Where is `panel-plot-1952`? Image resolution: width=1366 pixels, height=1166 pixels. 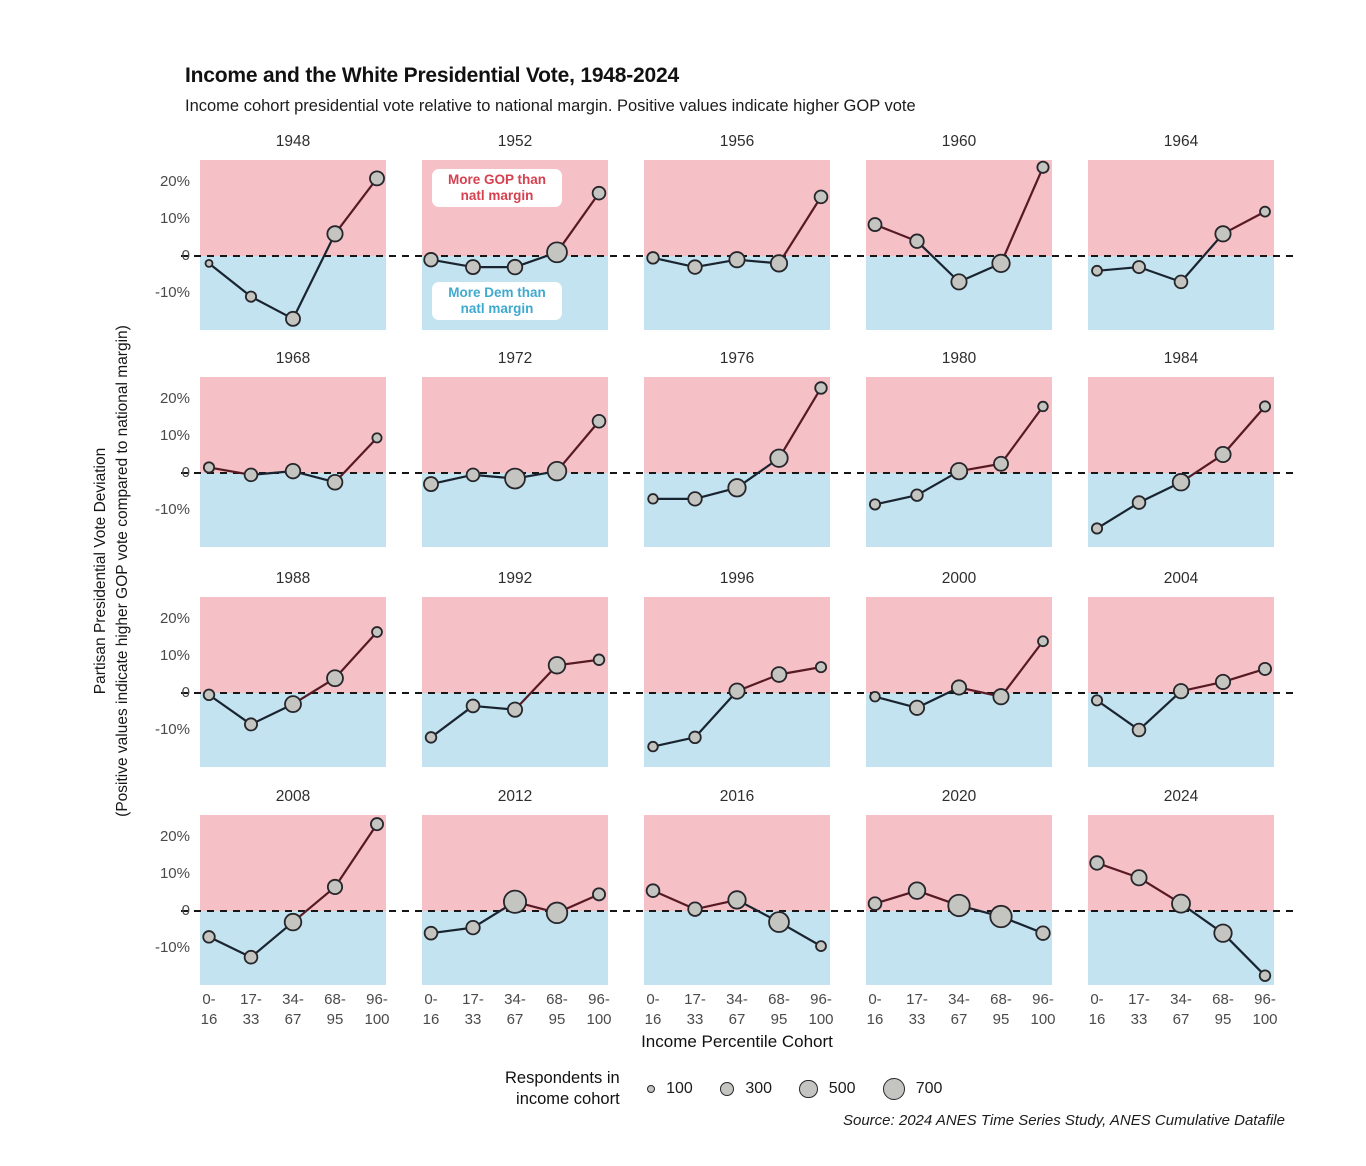 panel-plot-1952 is located at coordinates (515, 230).